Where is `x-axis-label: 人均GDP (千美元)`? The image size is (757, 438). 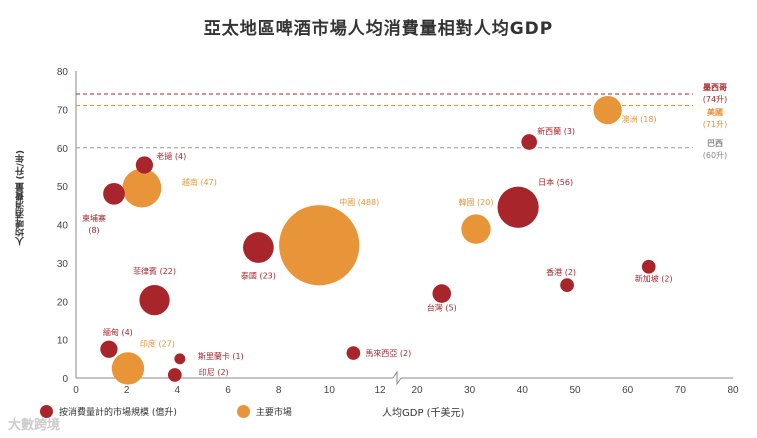
x-axis-label: 人均GDP (千美元) is located at coordinates (423, 413).